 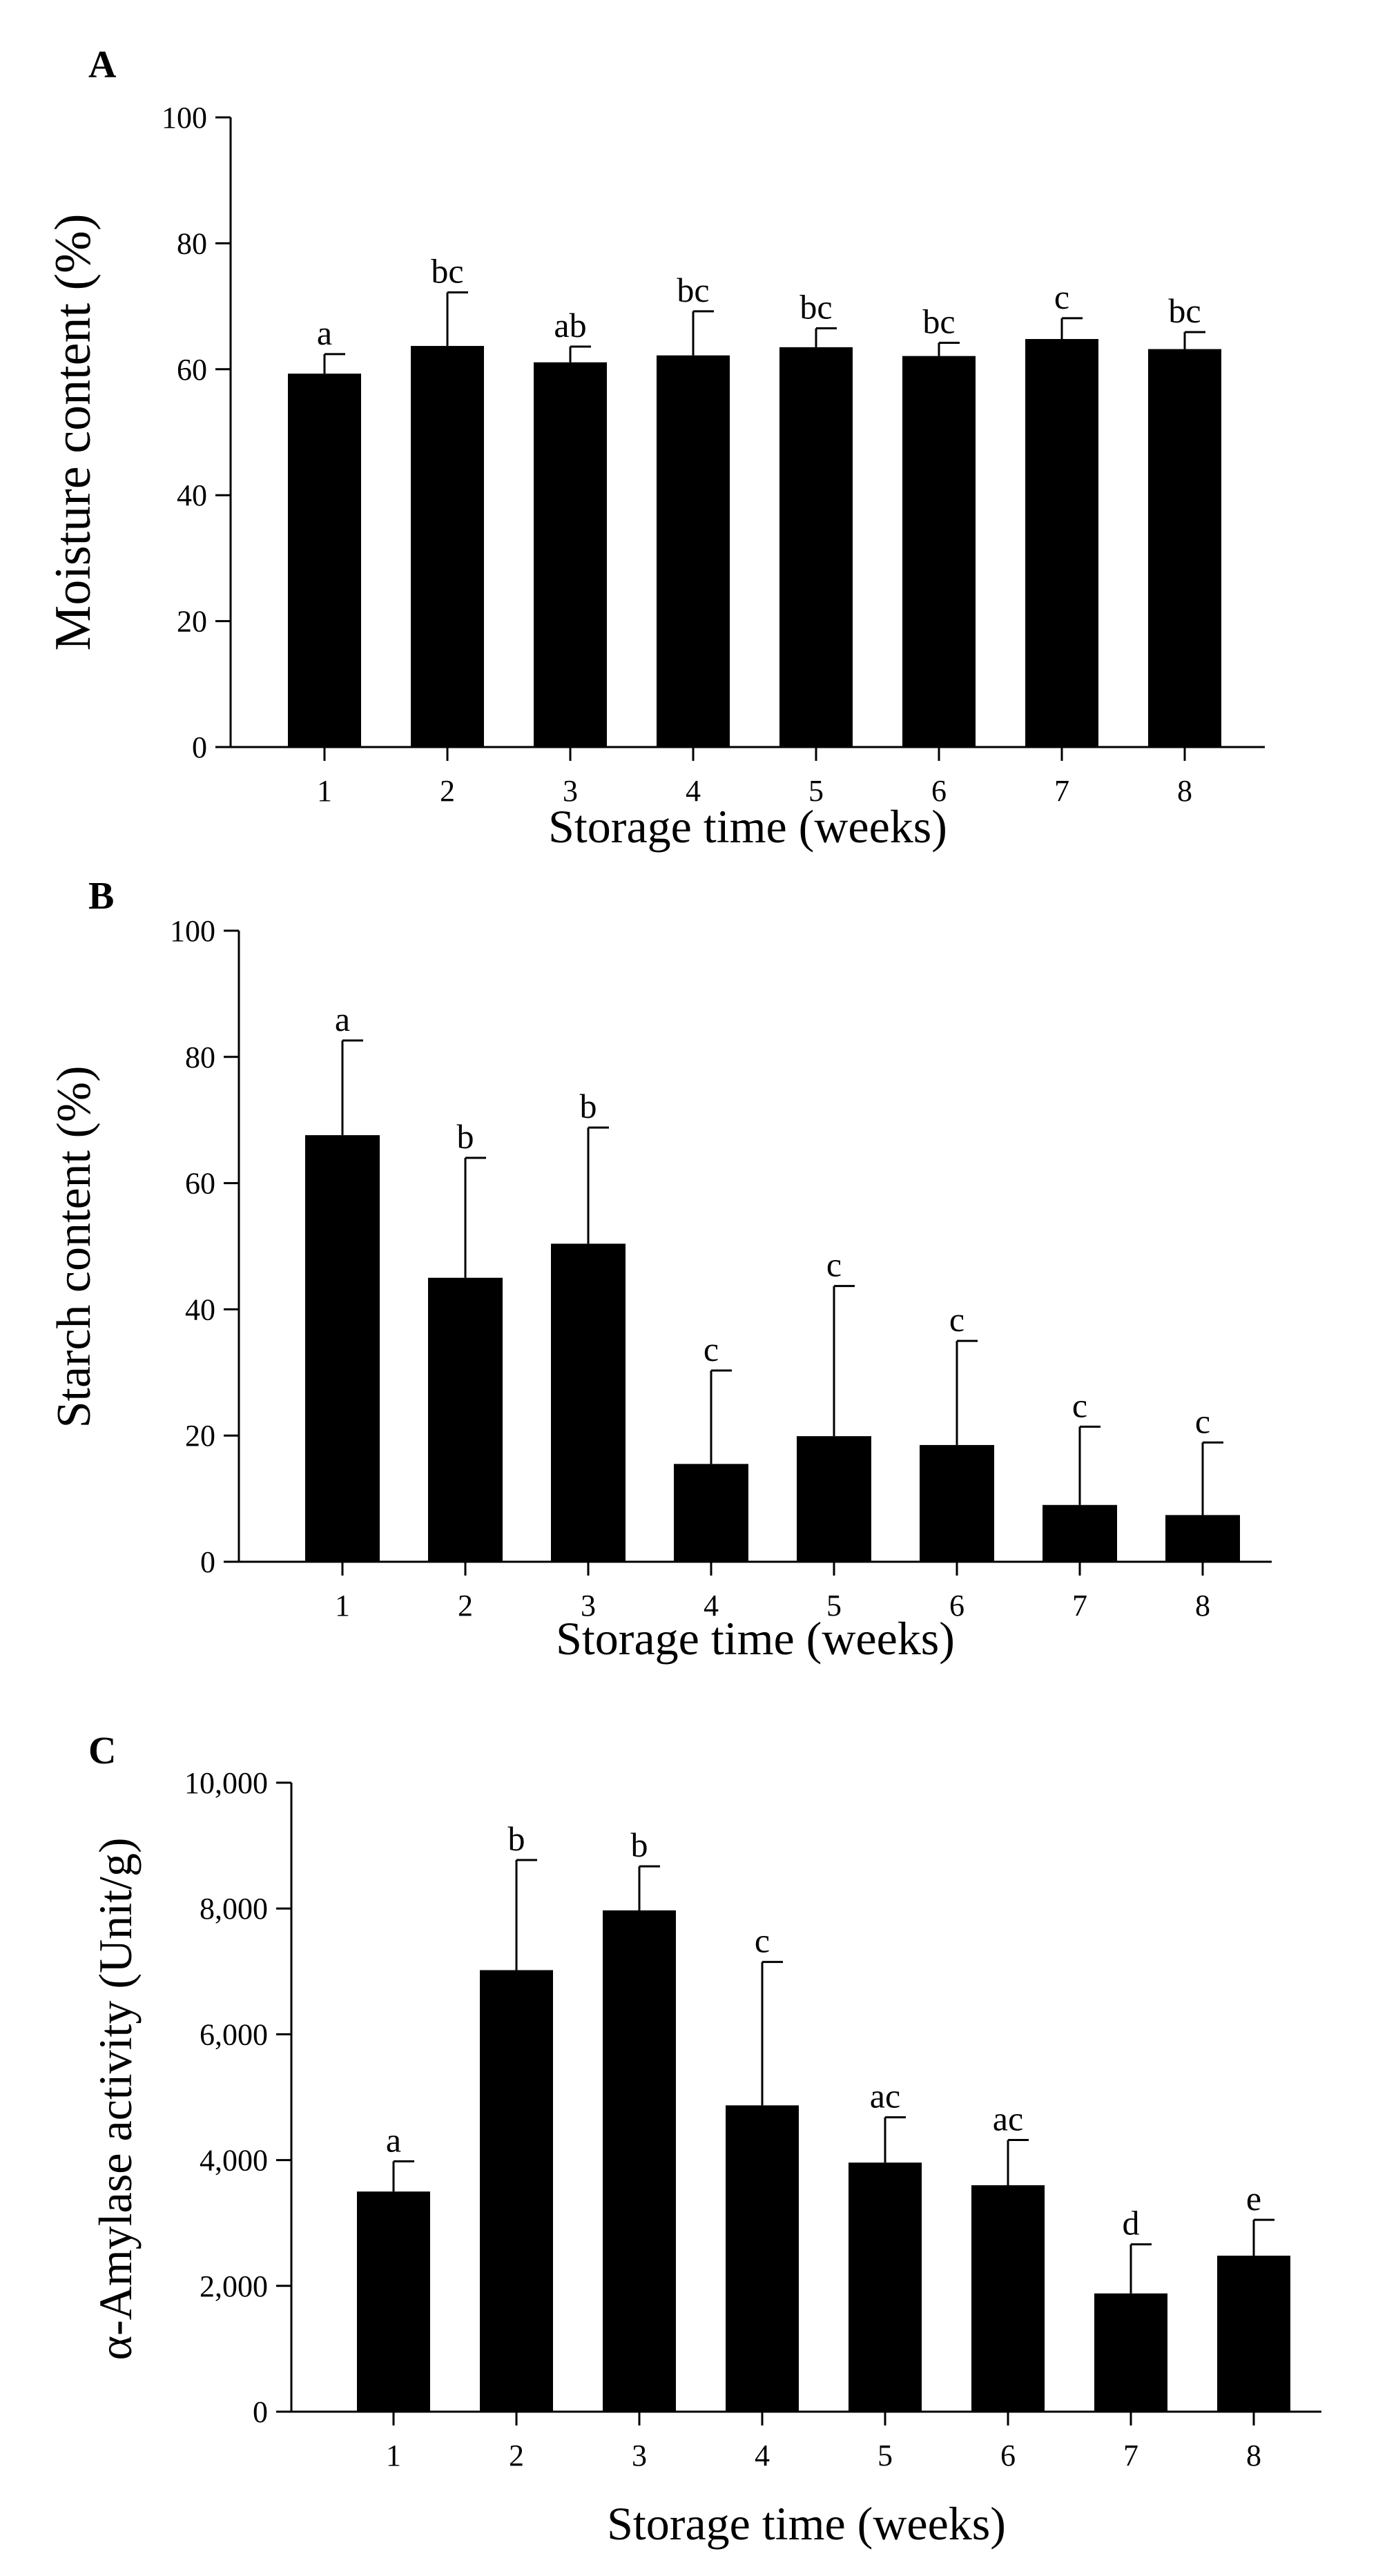 I want to click on panel-label: B, so click(x=101, y=896).